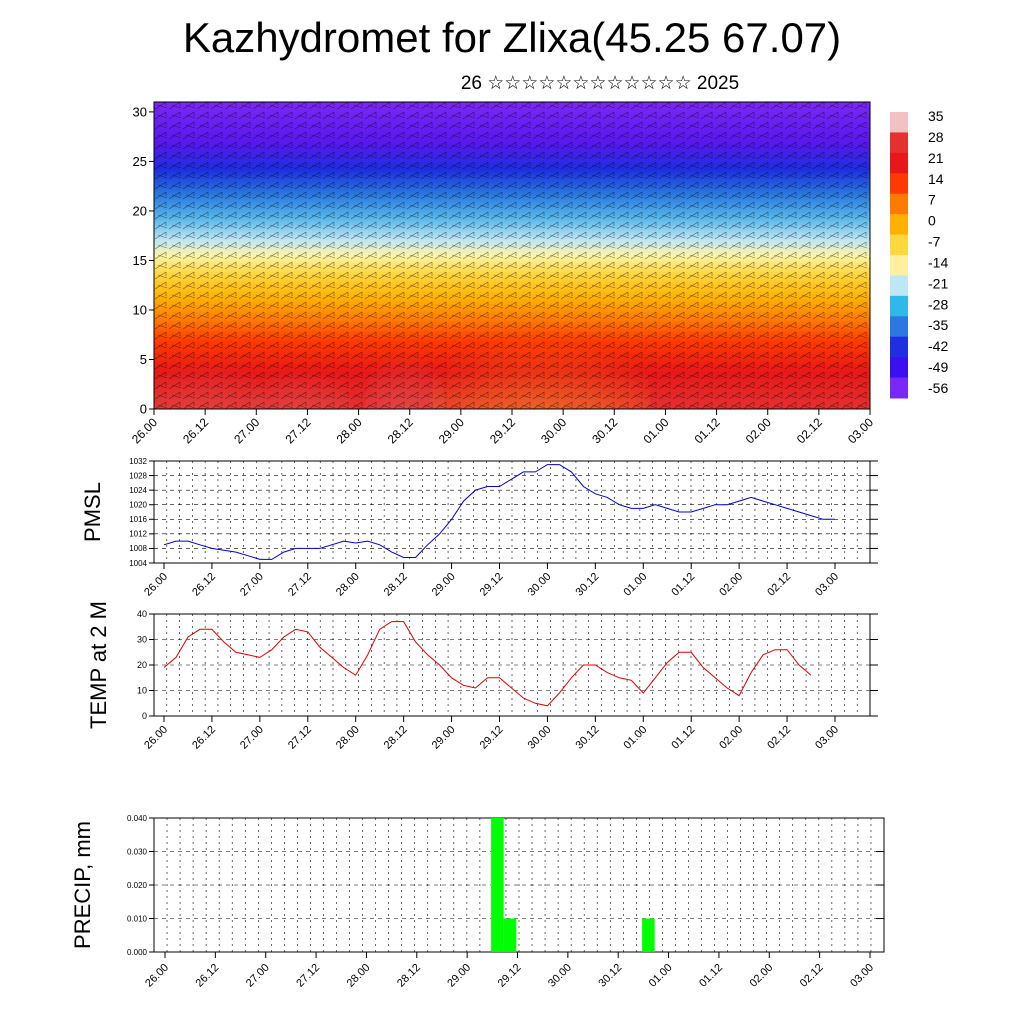  Describe the element at coordinates (138, 563) in the screenshot. I see `y-tick-label: 1004` at that location.